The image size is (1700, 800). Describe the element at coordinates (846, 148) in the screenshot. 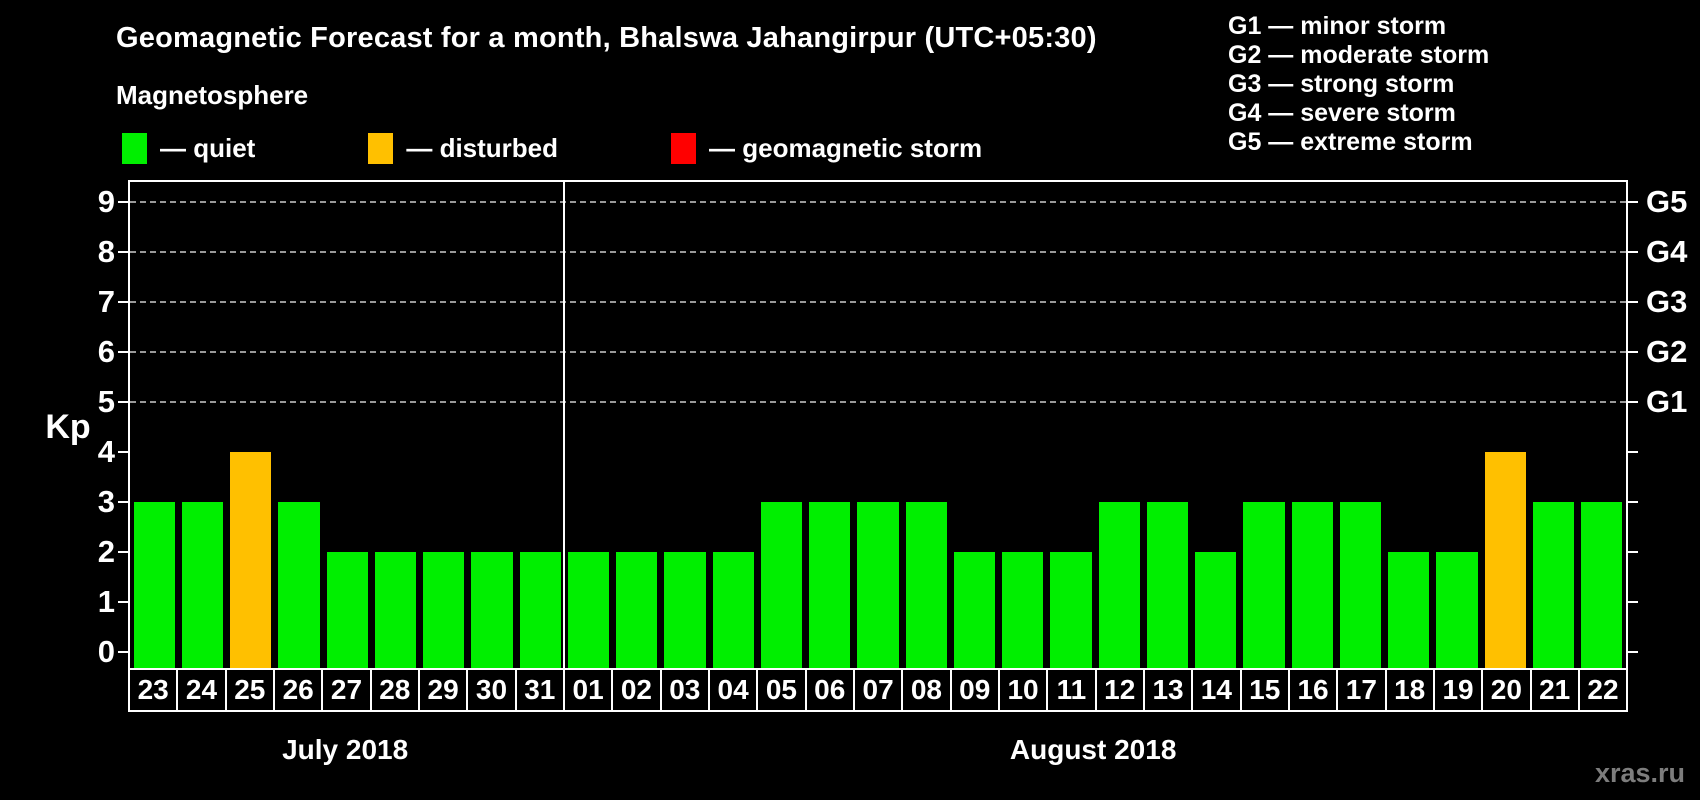

I see `storm-label: — geomagnetic storm` at that location.